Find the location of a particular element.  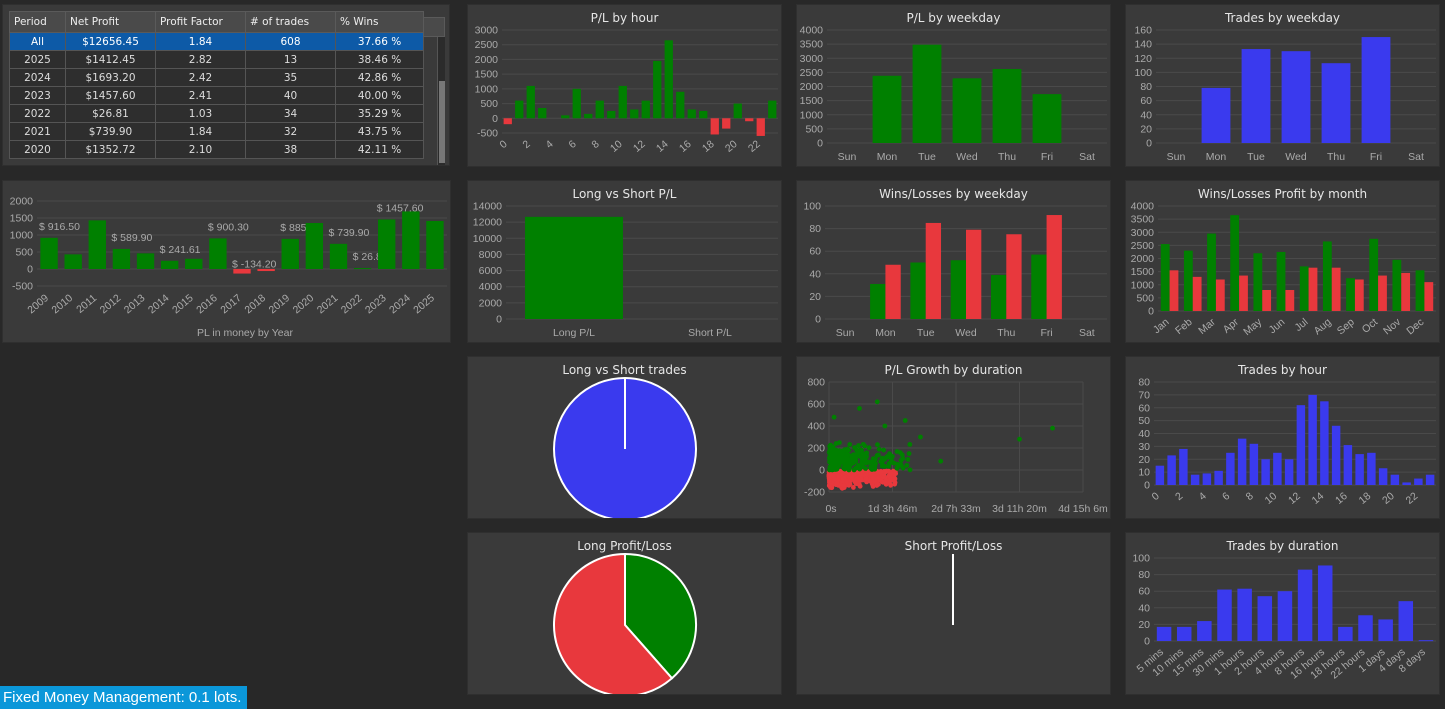

column-header: # of trades is located at coordinates (290, 22).